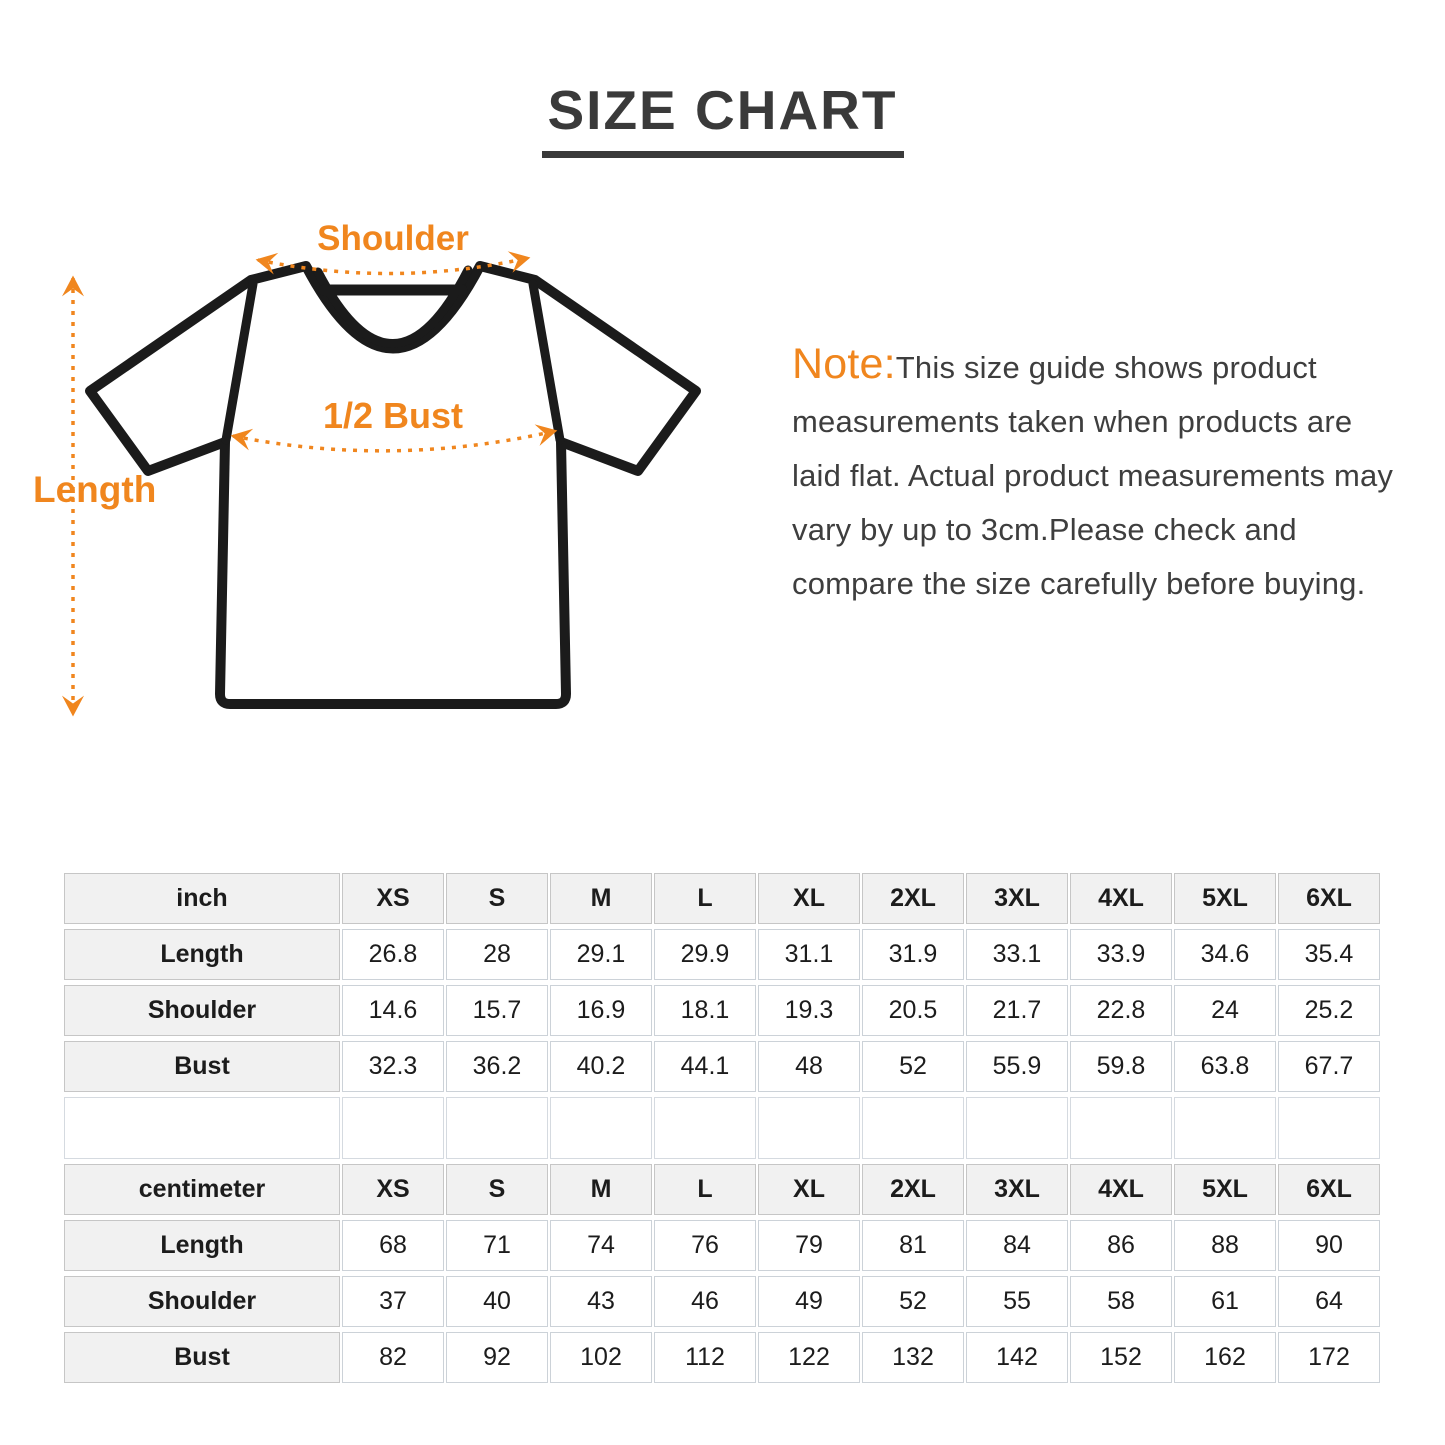  Describe the element at coordinates (546, 362) in the screenshot. I see `right-sleeve-seam` at that location.